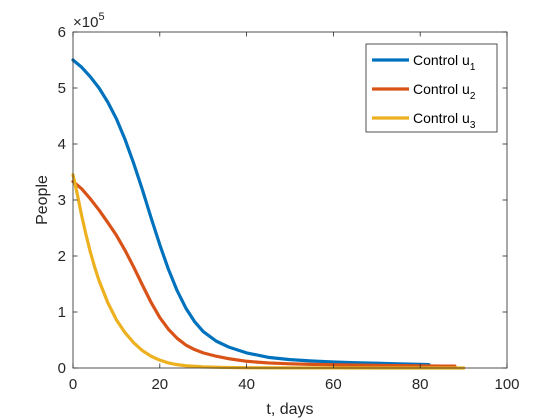 The width and height of the screenshot is (560, 420). What do you see at coordinates (441, 89) in the screenshot?
I see `legend-label-name-2: Control u` at bounding box center [441, 89].